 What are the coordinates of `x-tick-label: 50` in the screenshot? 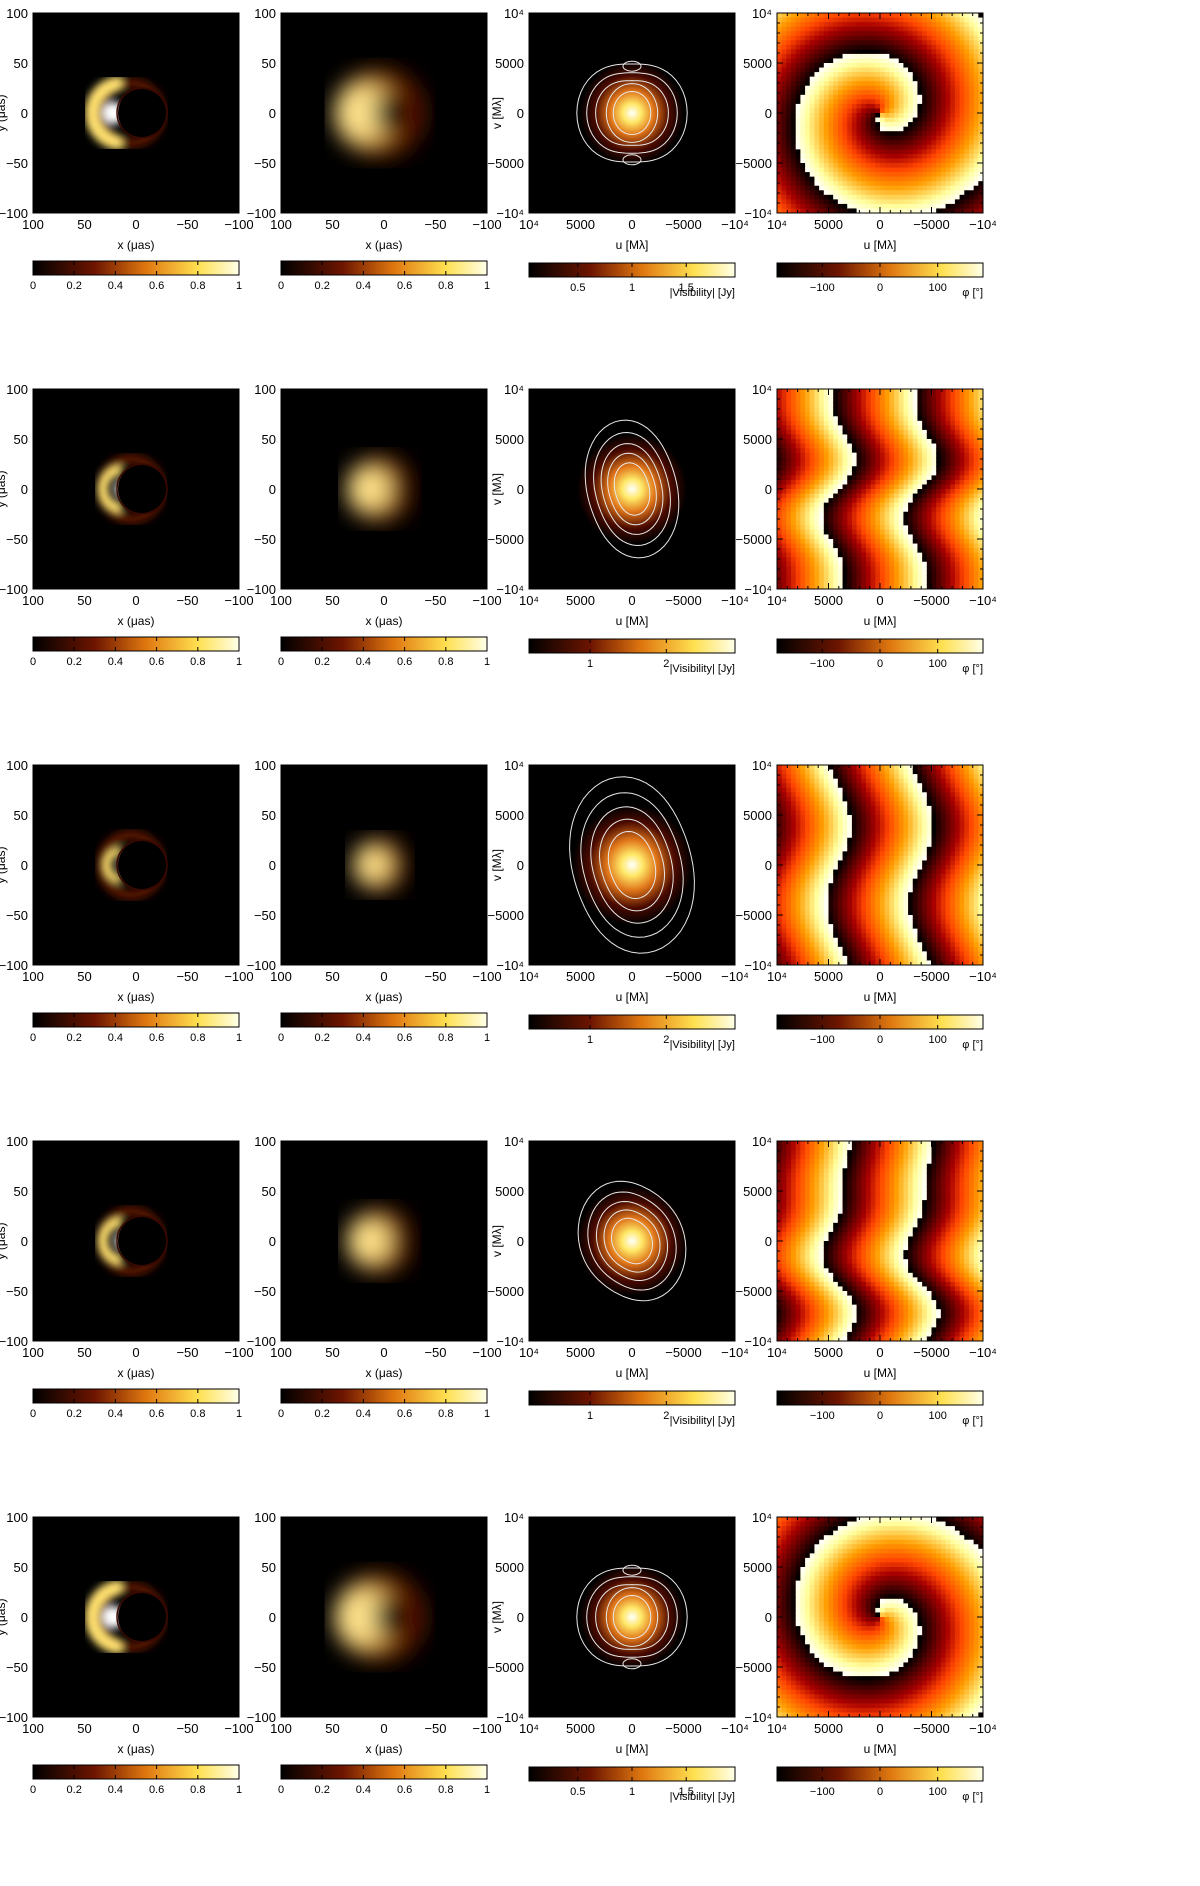 It's located at (84, 224).